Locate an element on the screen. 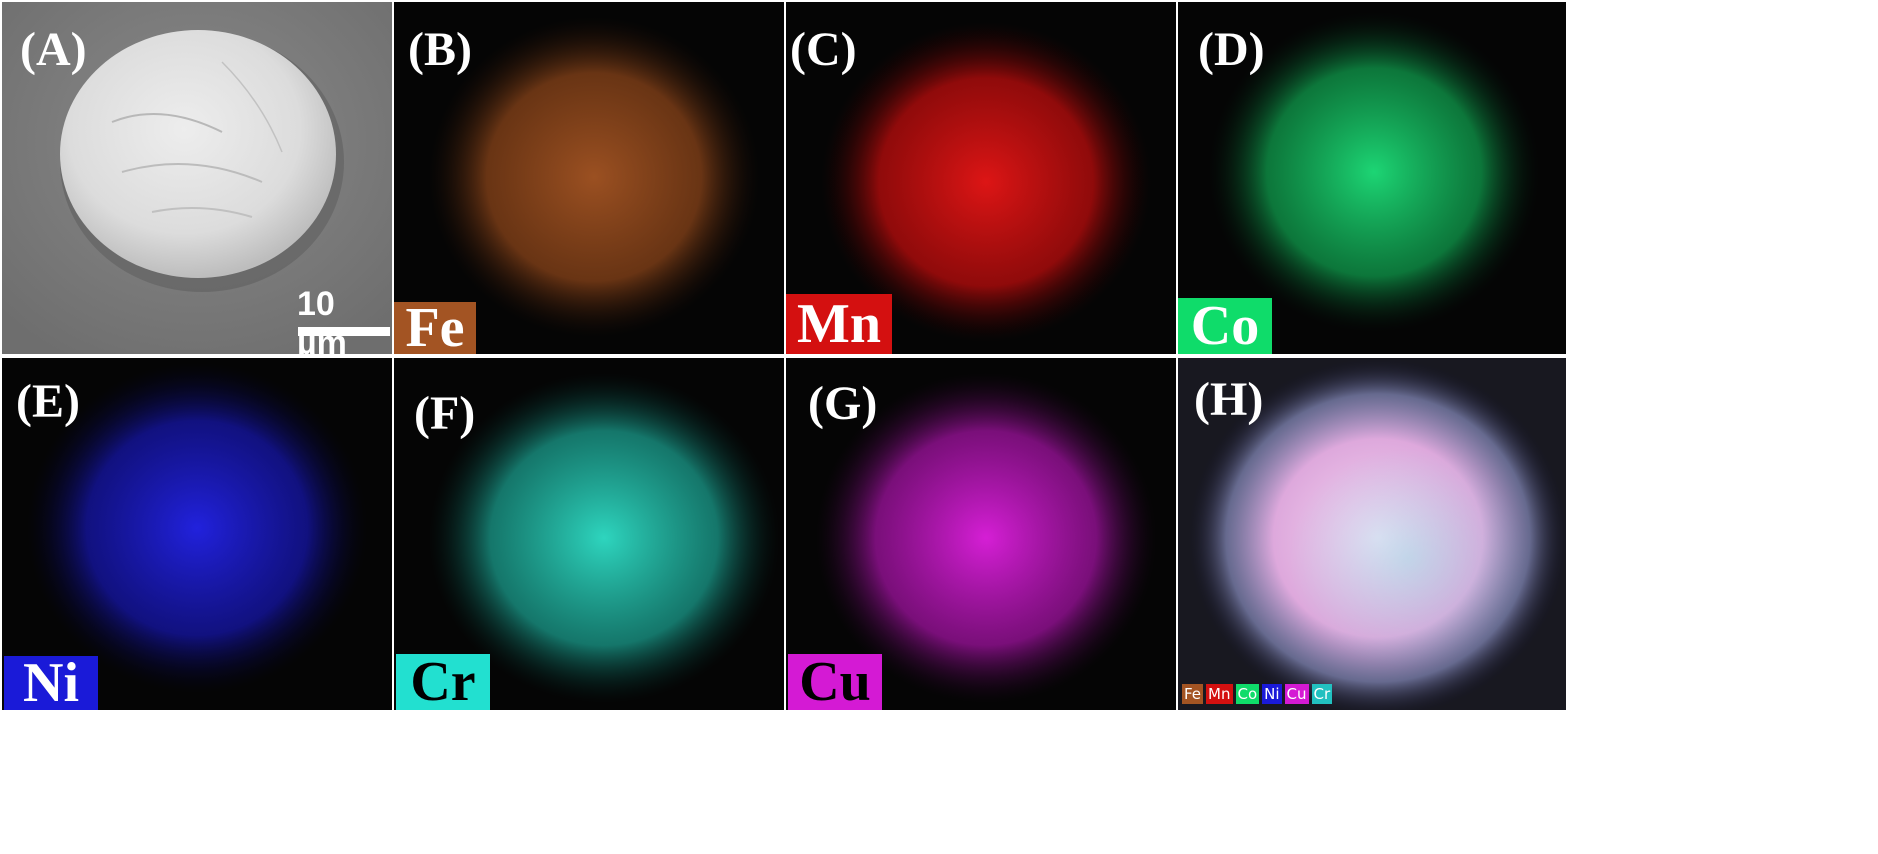 The height and width of the screenshot is (854, 1878). panel-label: (A) is located at coordinates (53, 49).